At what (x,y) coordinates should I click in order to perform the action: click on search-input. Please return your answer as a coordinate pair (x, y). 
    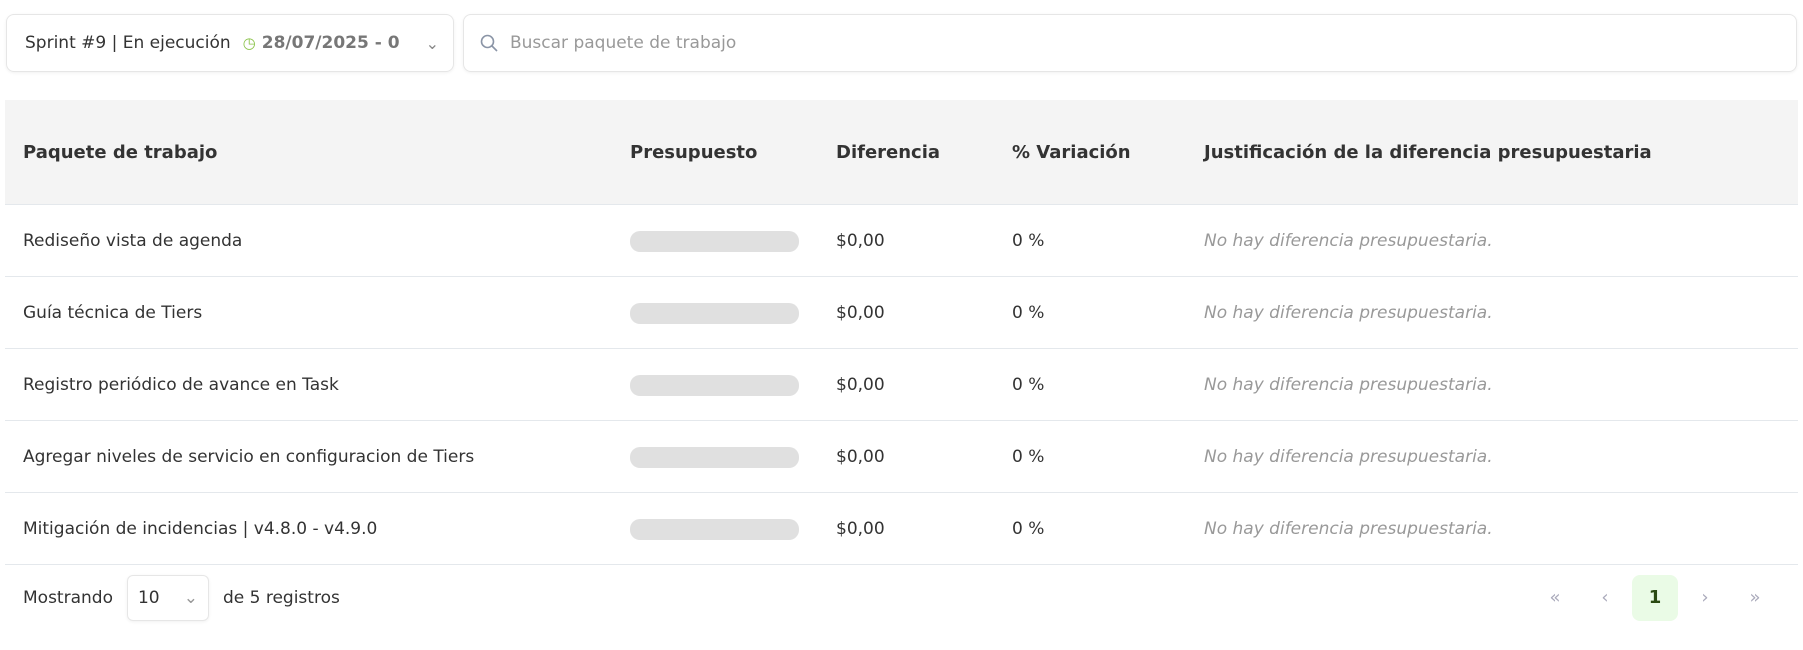
    Looking at the image, I should click on (1145, 43).